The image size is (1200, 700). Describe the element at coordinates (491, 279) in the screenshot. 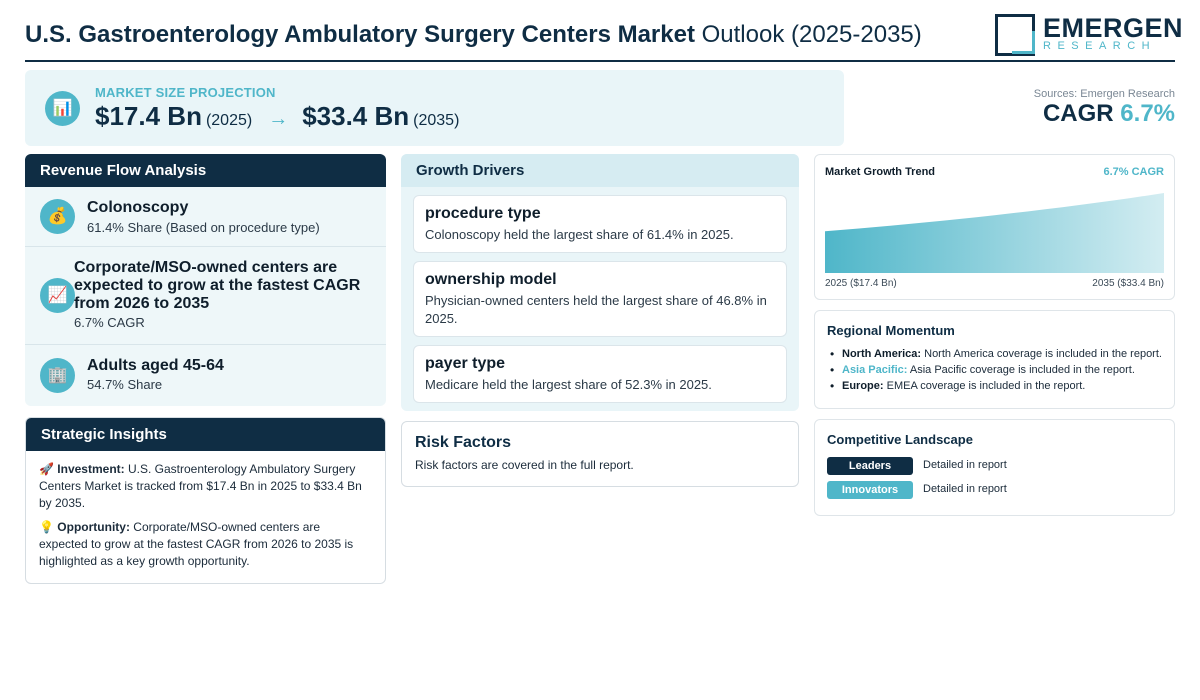

I see `driver-title: ownership model` at that location.